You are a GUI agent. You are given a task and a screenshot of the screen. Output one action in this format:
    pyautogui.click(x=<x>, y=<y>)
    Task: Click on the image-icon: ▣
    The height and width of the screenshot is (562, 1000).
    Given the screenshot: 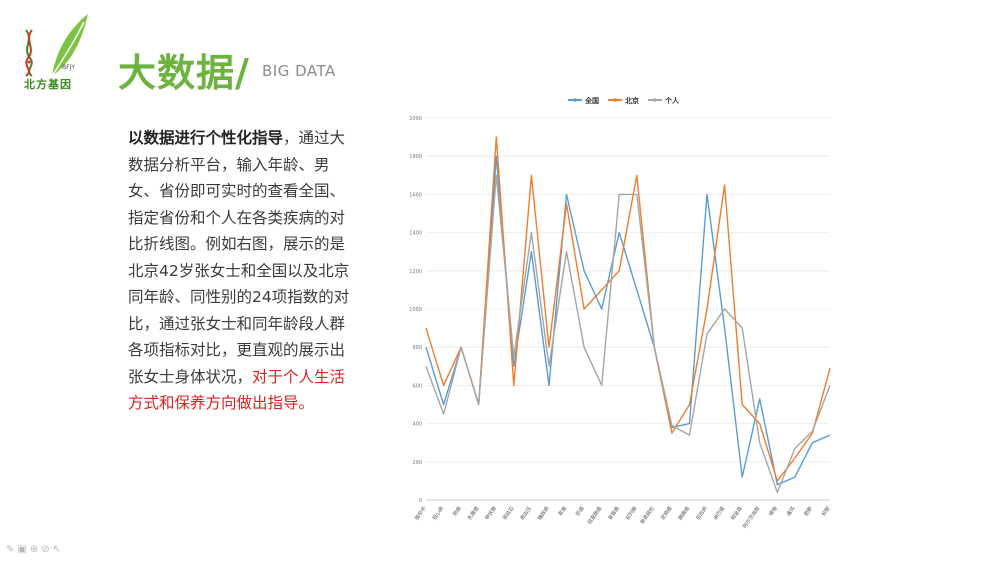 What is the action you would take?
    pyautogui.click(x=23, y=549)
    